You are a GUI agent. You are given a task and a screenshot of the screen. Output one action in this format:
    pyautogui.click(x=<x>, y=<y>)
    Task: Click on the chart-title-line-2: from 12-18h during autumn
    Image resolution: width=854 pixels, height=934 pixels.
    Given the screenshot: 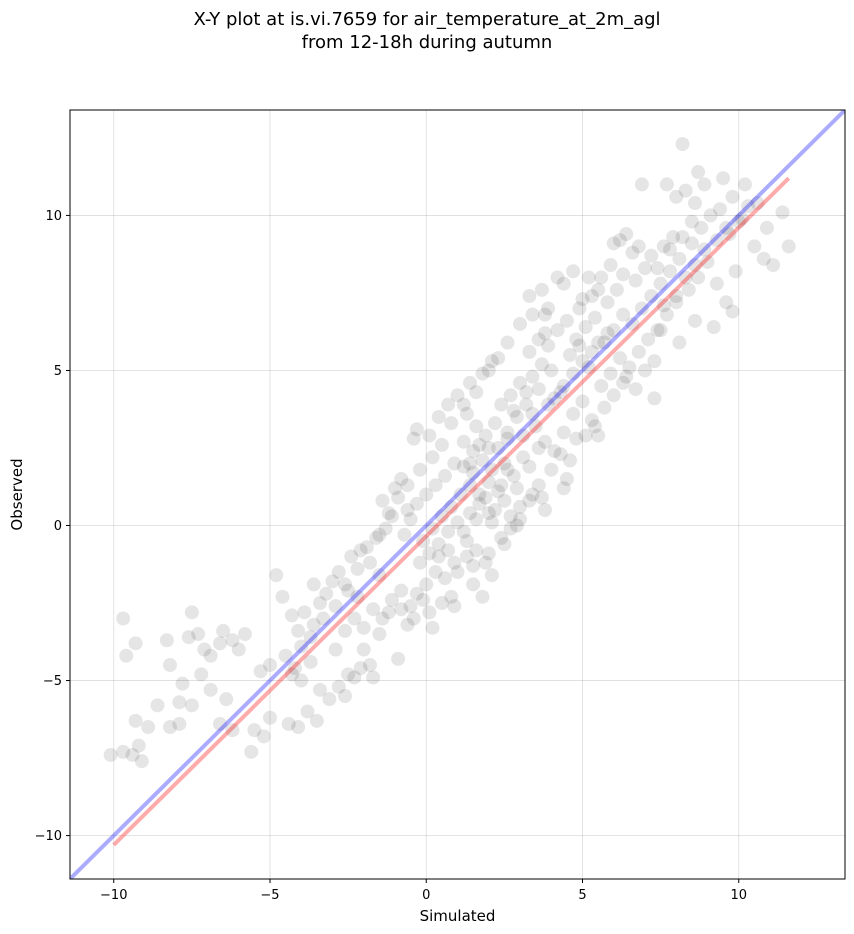 What is the action you would take?
    pyautogui.click(x=427, y=42)
    